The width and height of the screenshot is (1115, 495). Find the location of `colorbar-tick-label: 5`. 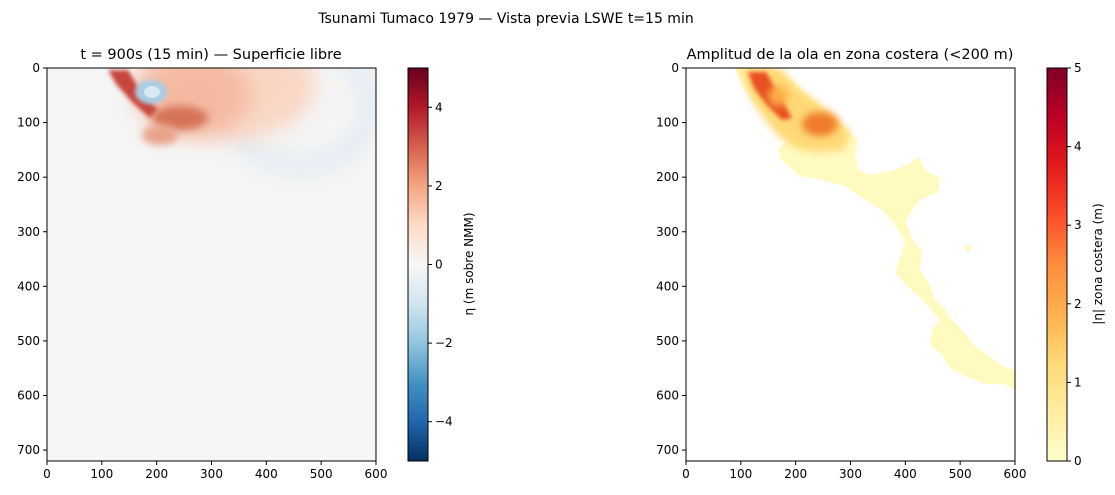

colorbar-tick-label: 5 is located at coordinates (1078, 68).